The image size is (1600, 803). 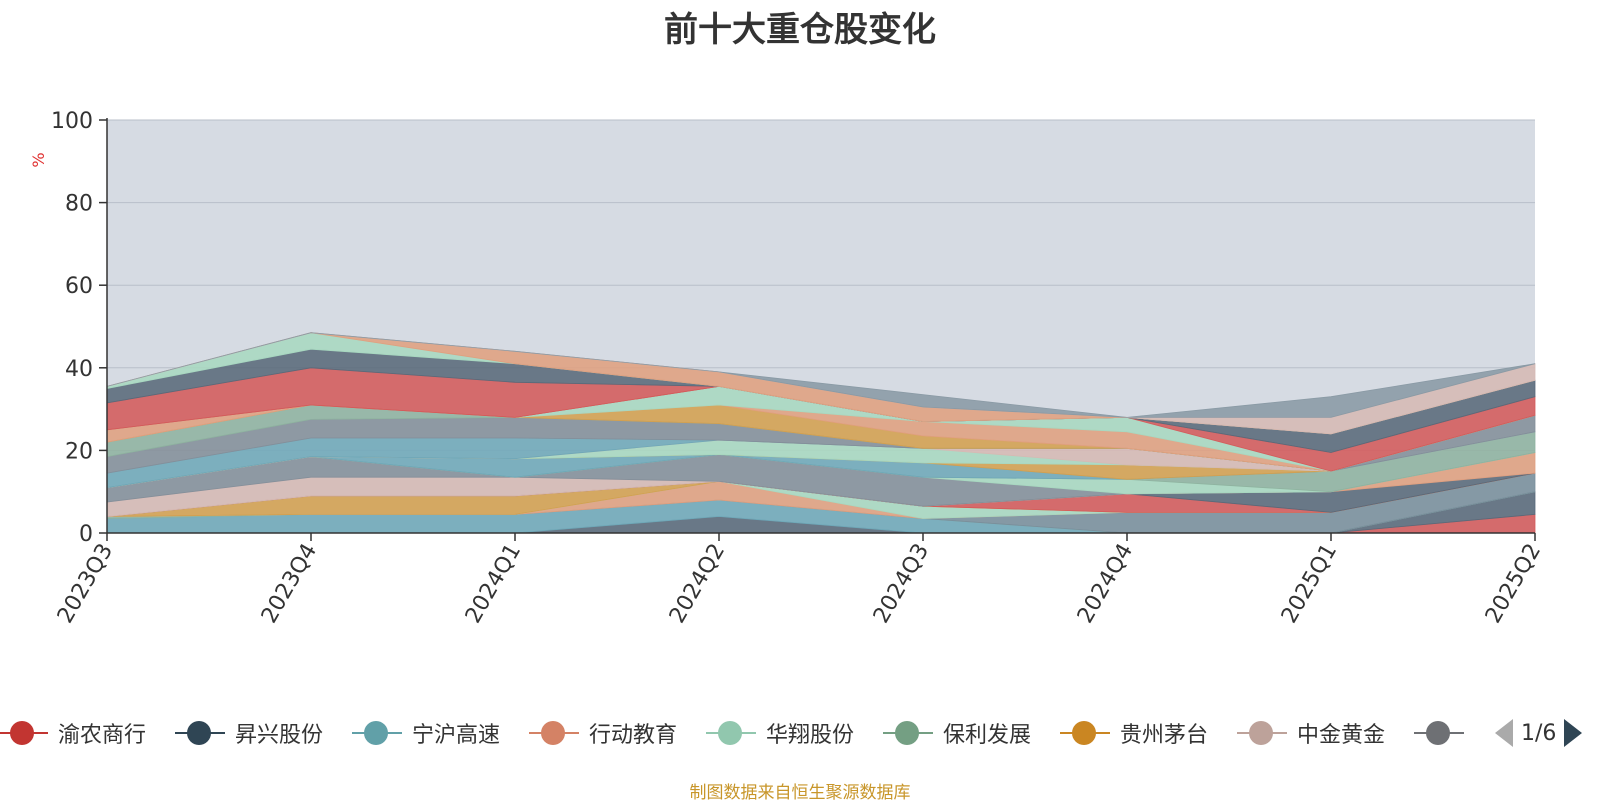 What do you see at coordinates (79, 204) in the screenshot?
I see `y-tick-label: 80` at bounding box center [79, 204].